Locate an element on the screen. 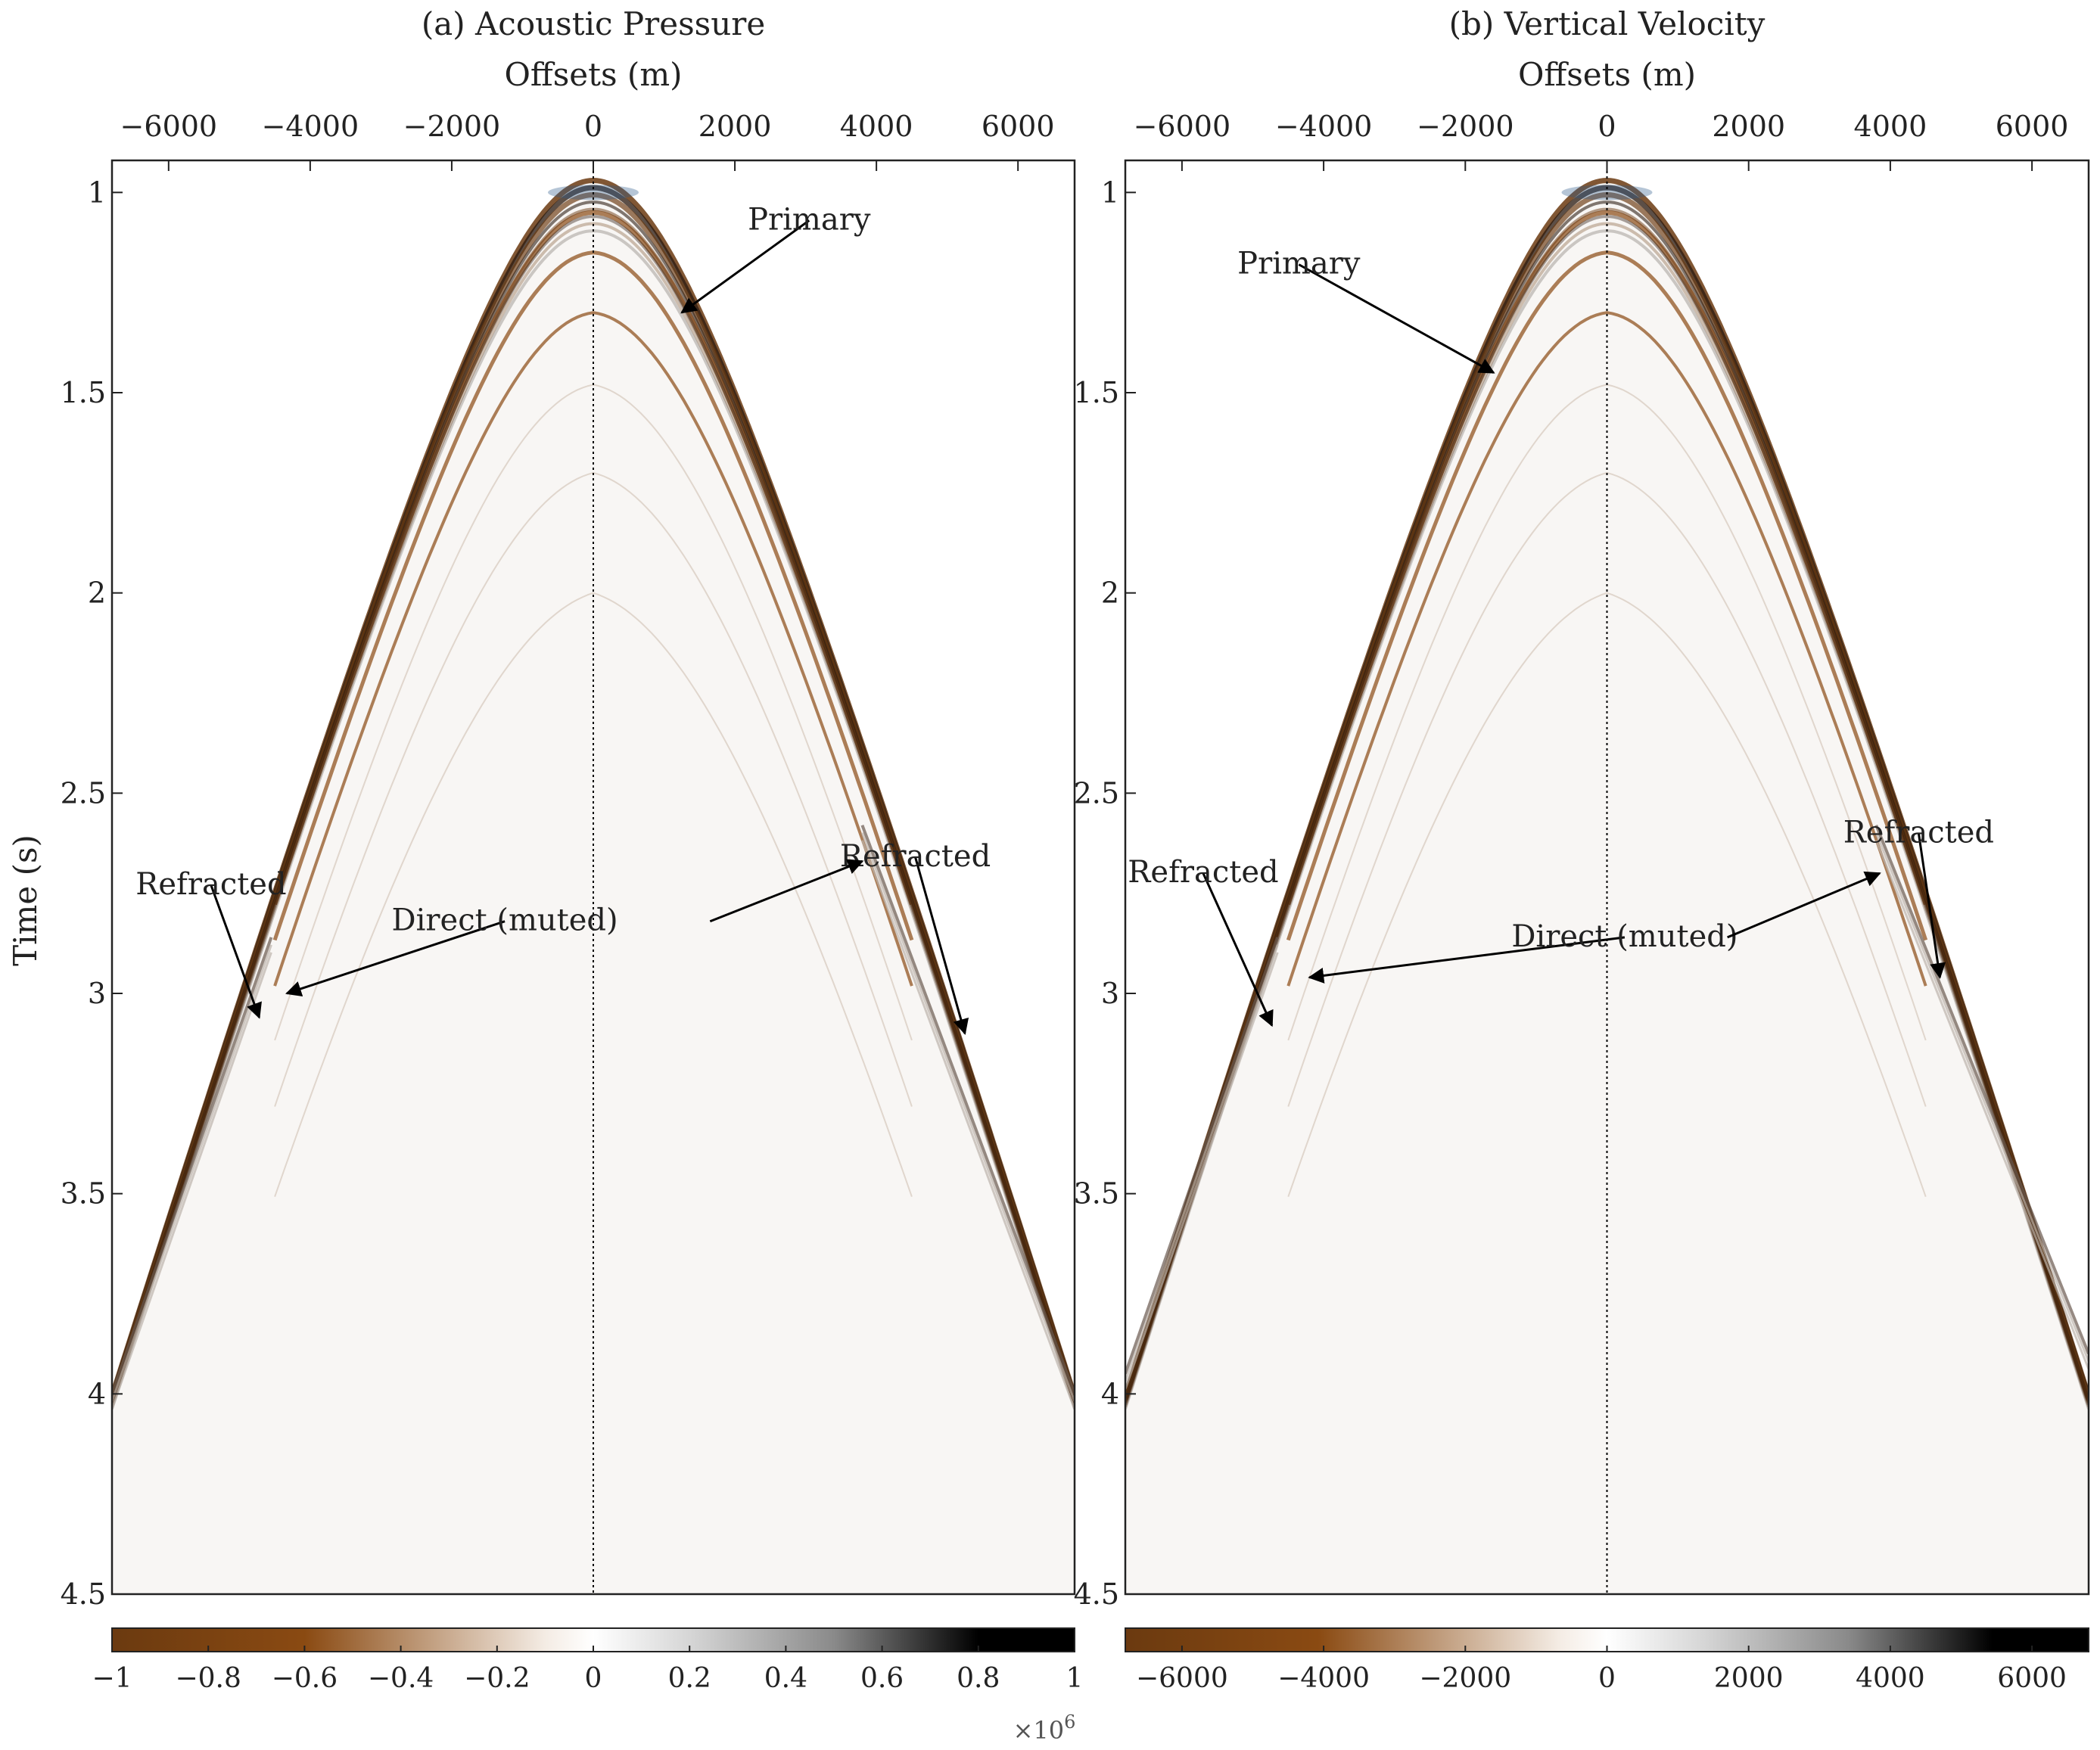  y-axis-label: Time (s) is located at coordinates (25, 900).